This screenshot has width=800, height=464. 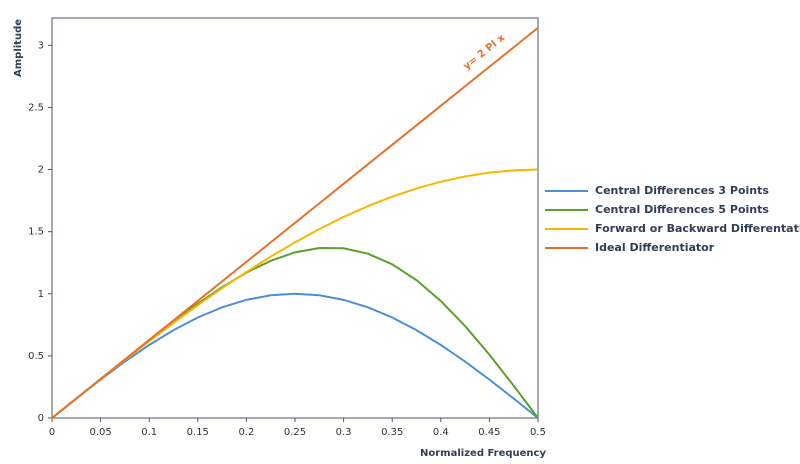 What do you see at coordinates (41, 45) in the screenshot?
I see `y-tick-label: 3` at bounding box center [41, 45].